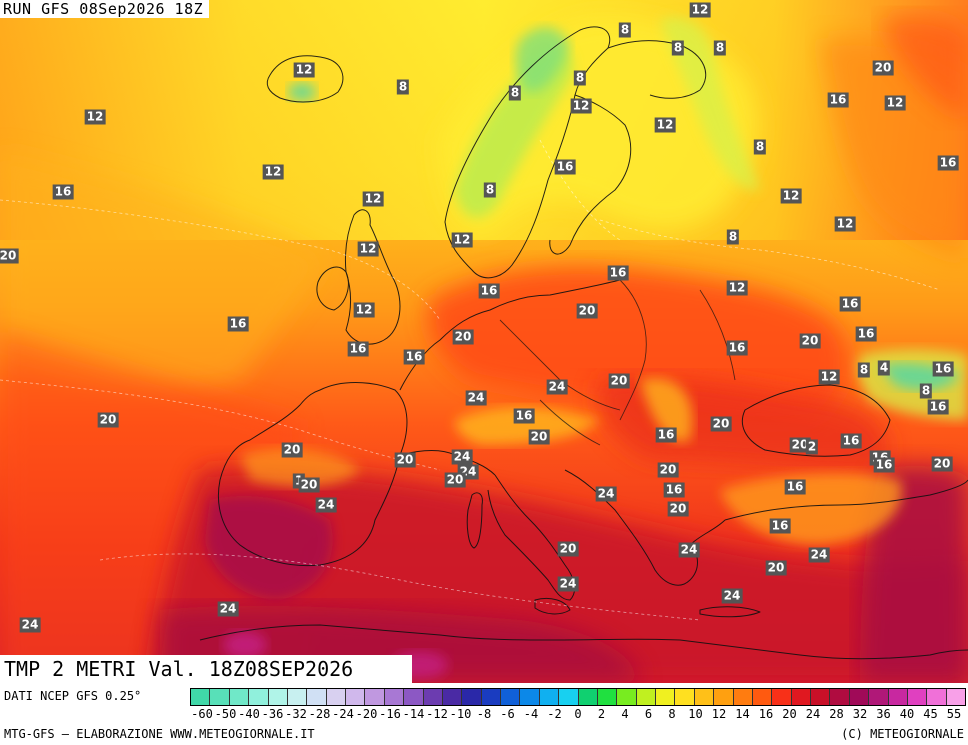  Describe the element at coordinates (319, 714) in the screenshot. I see `scale-tick-label: -28` at that location.